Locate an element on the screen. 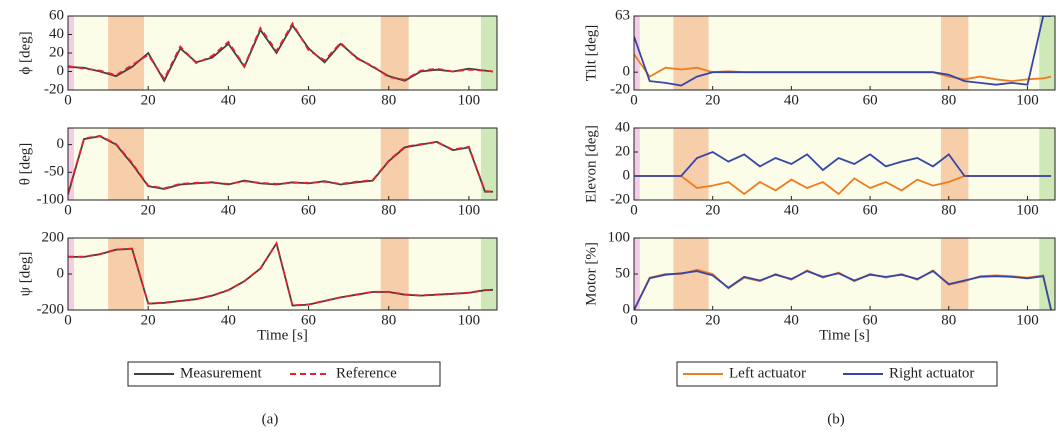 This screenshot has height=433, width=1058. y-tick-label: -100 is located at coordinates (51, 199).